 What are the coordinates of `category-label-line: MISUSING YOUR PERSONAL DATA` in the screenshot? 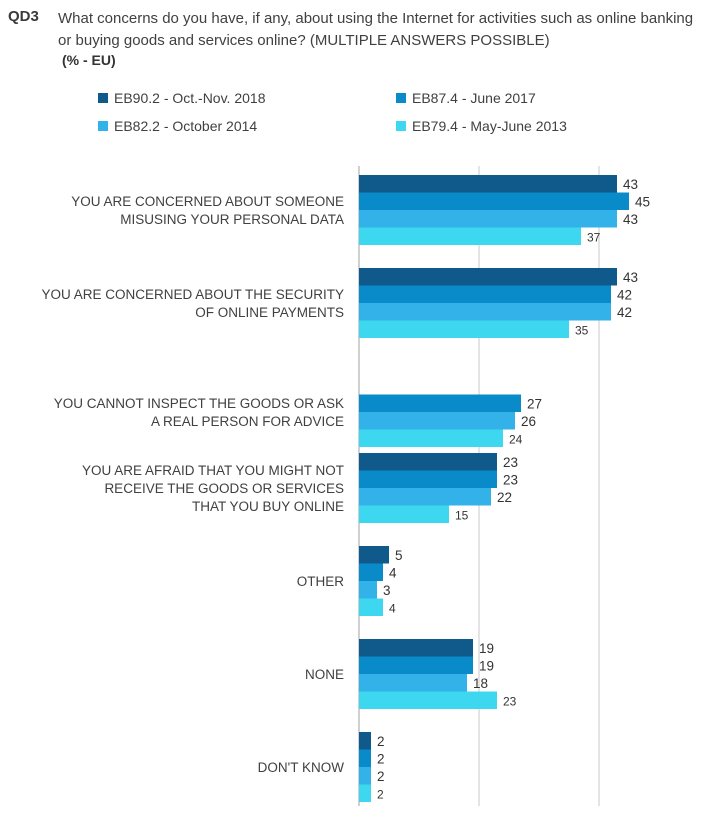 It's located at (232, 219).